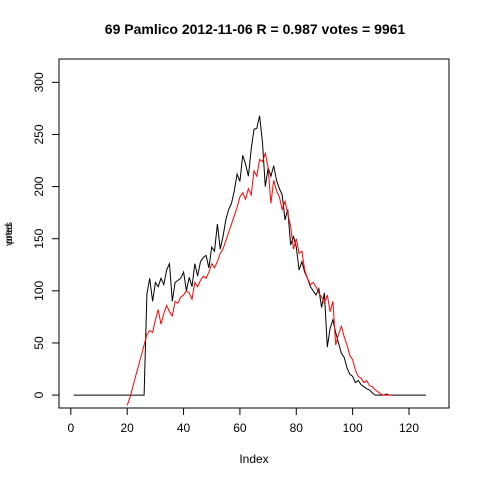  Describe the element at coordinates (409, 428) in the screenshot. I see `x-tick-label: 120` at that location.